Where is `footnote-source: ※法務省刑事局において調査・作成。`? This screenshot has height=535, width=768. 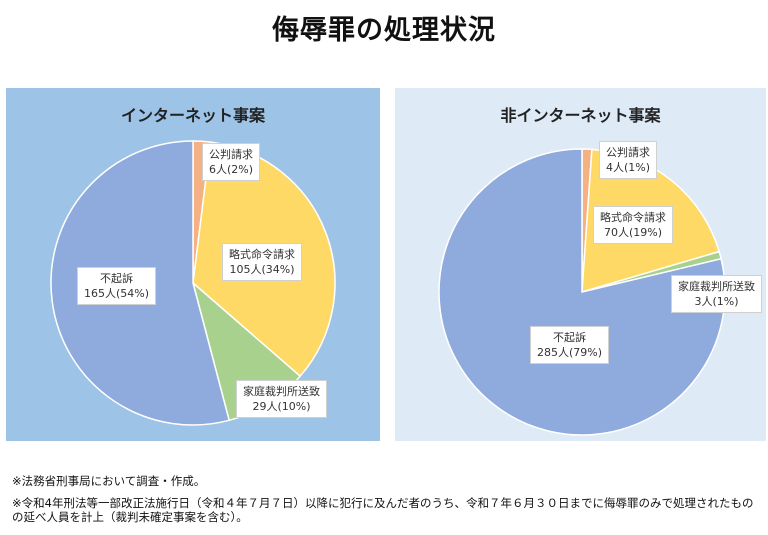 footnote-source: ※法務省刑事局において調査・作成。 is located at coordinates (109, 481).